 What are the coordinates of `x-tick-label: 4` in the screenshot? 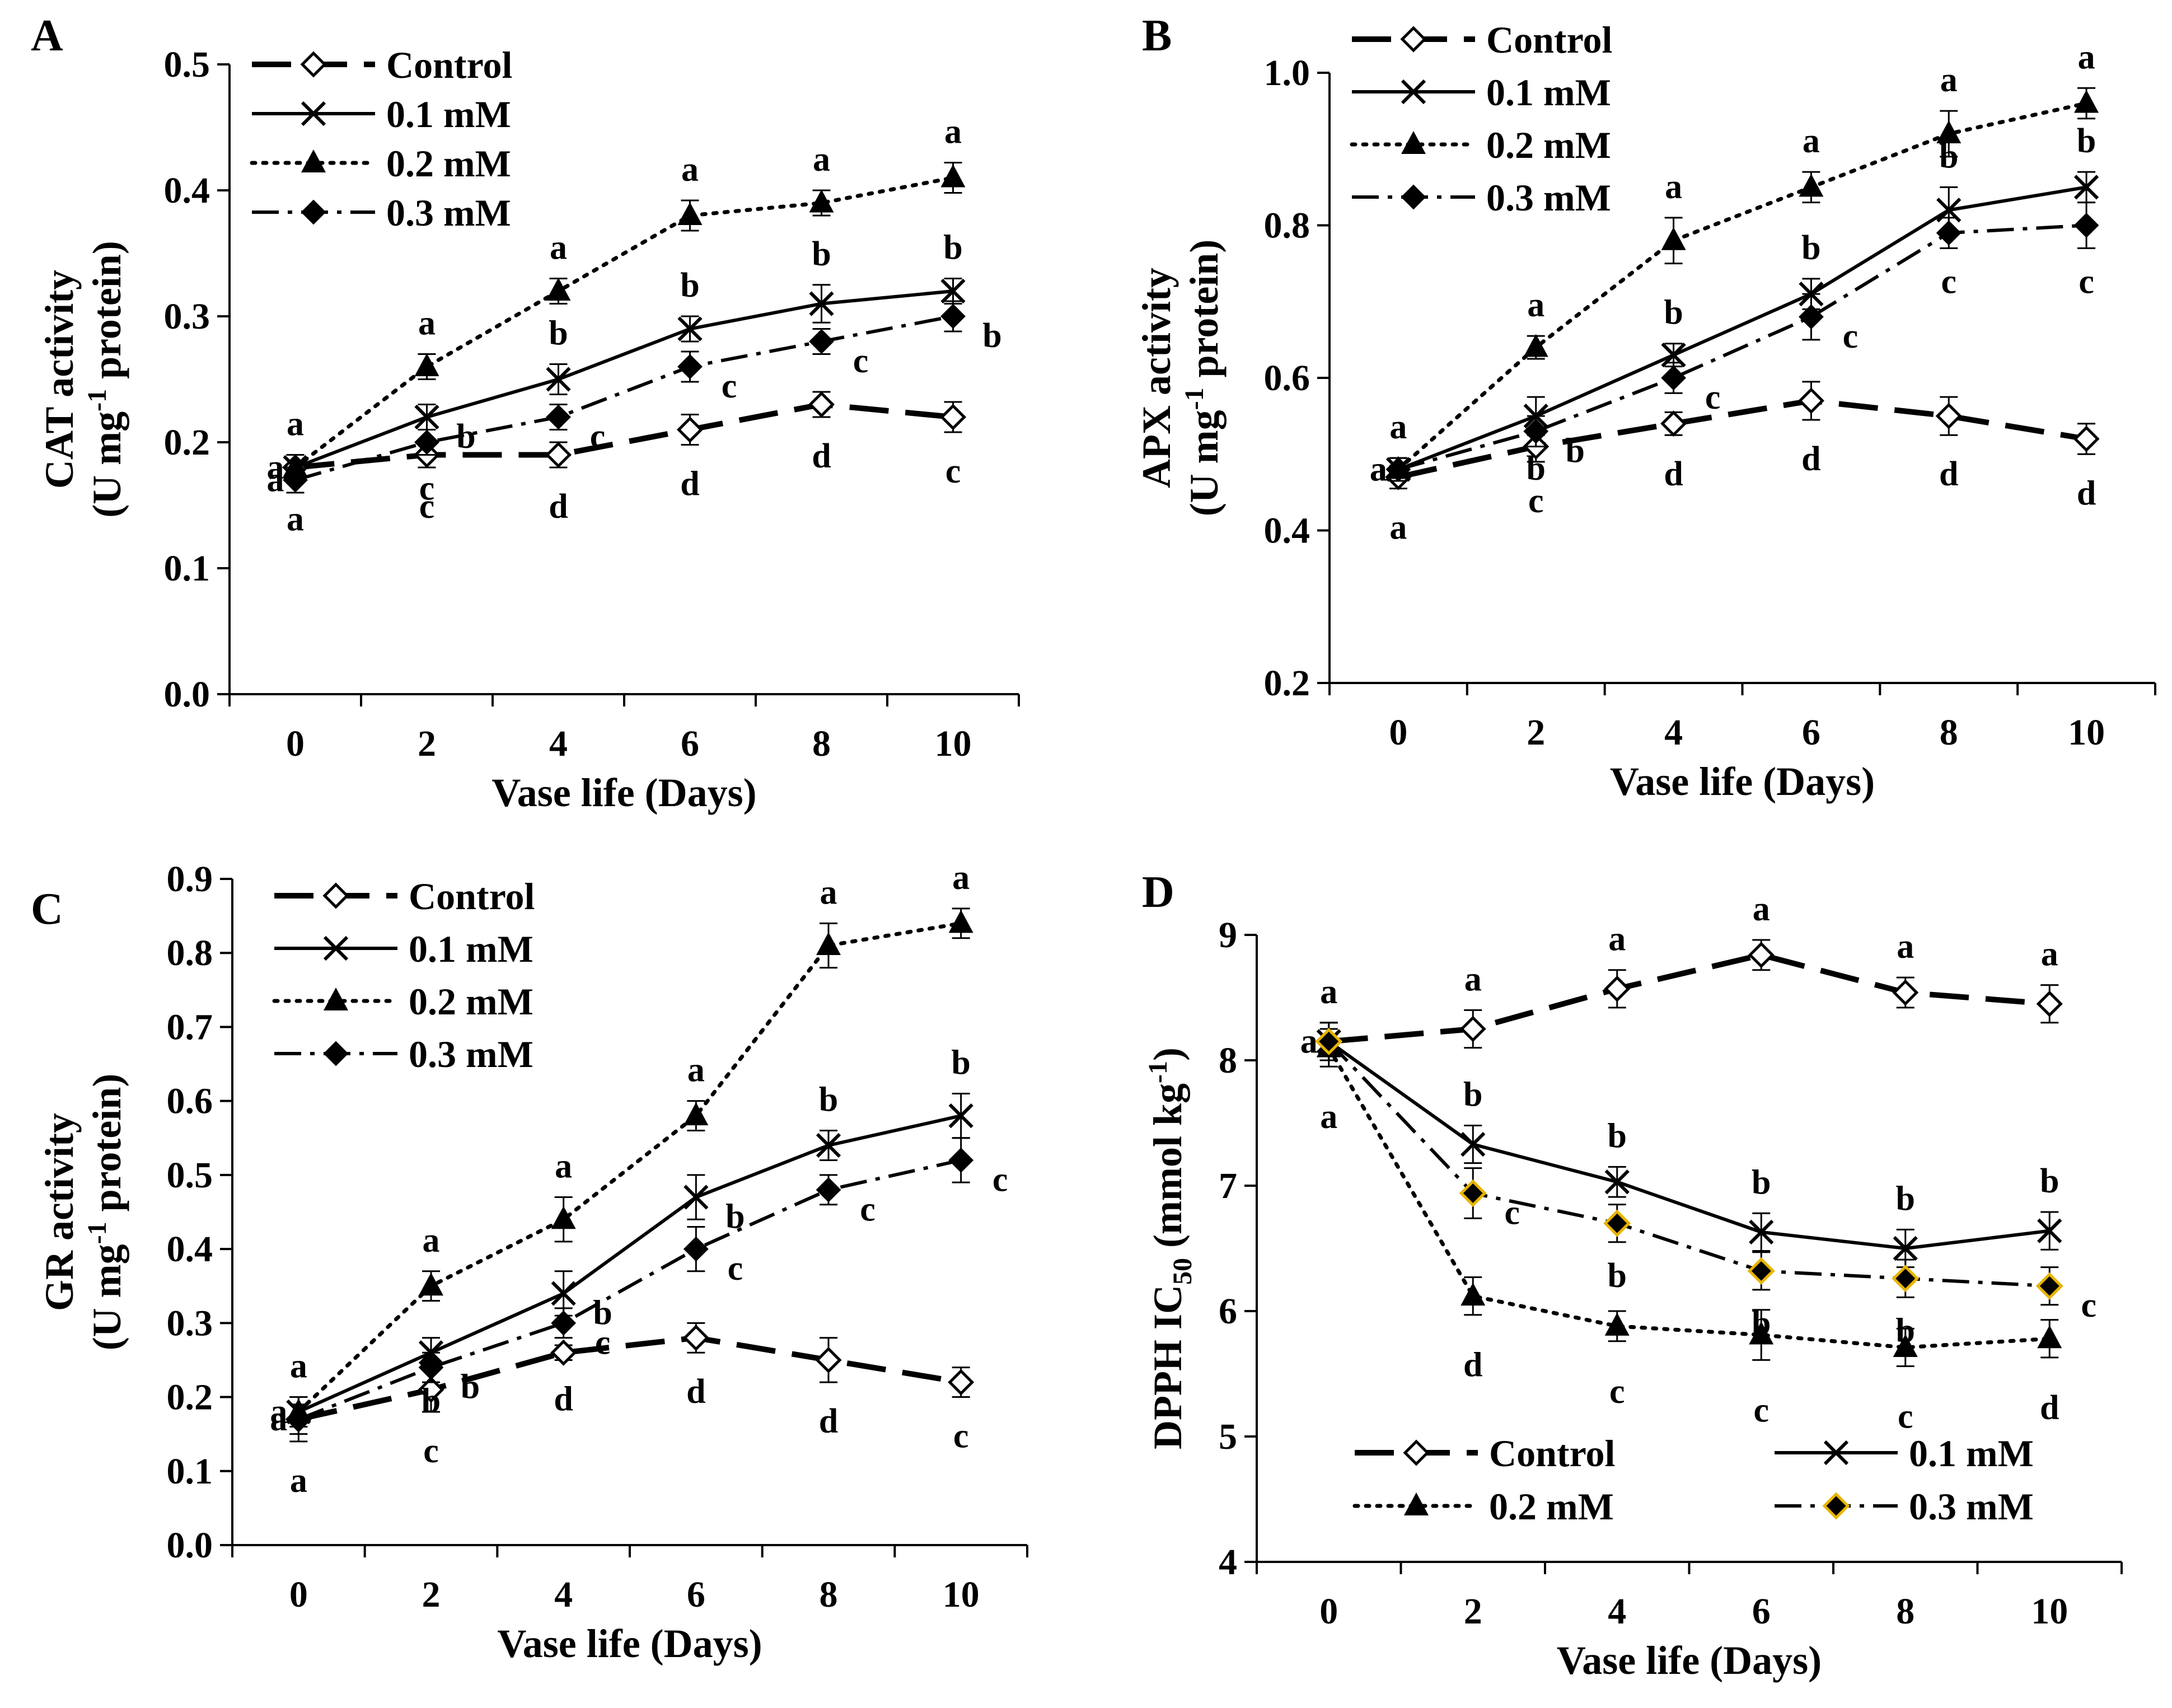 It's located at (1617, 1611).